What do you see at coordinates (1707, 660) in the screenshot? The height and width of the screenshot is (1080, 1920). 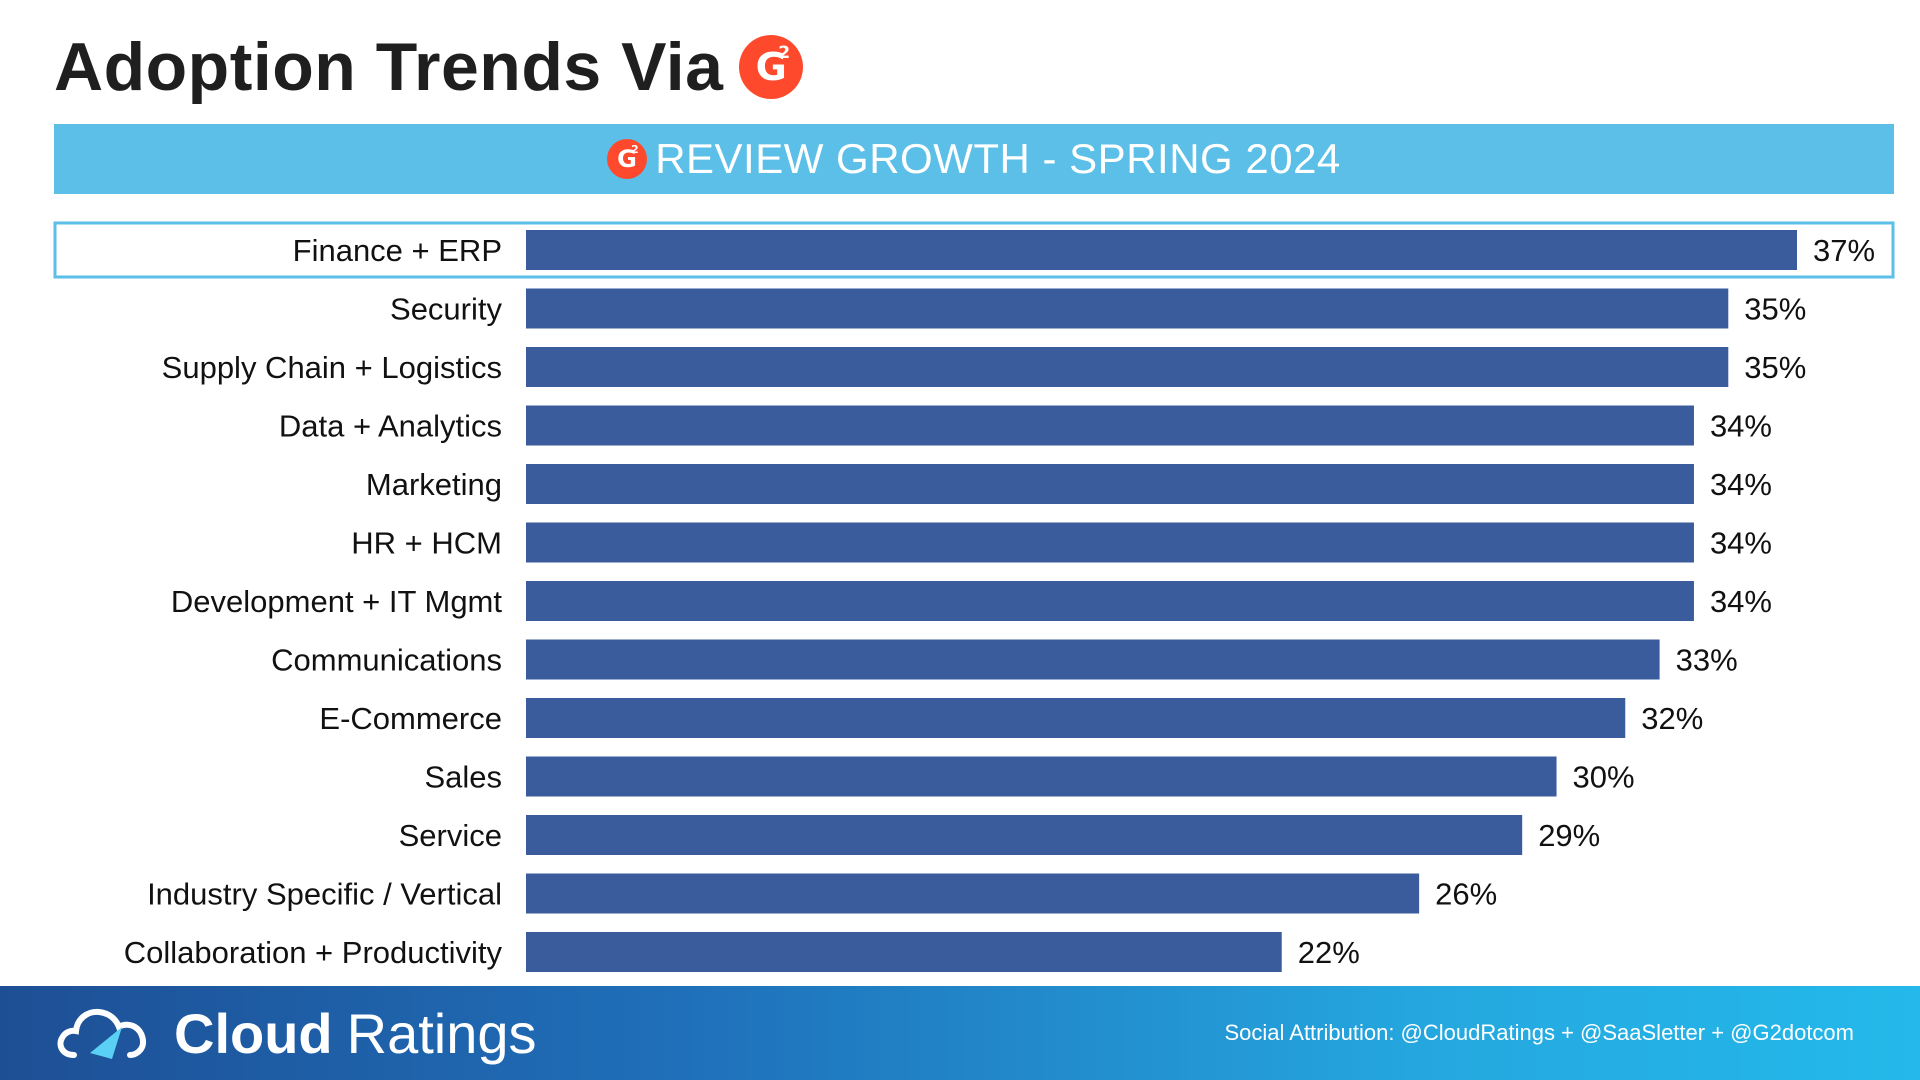 I see `data-label: 33%` at bounding box center [1707, 660].